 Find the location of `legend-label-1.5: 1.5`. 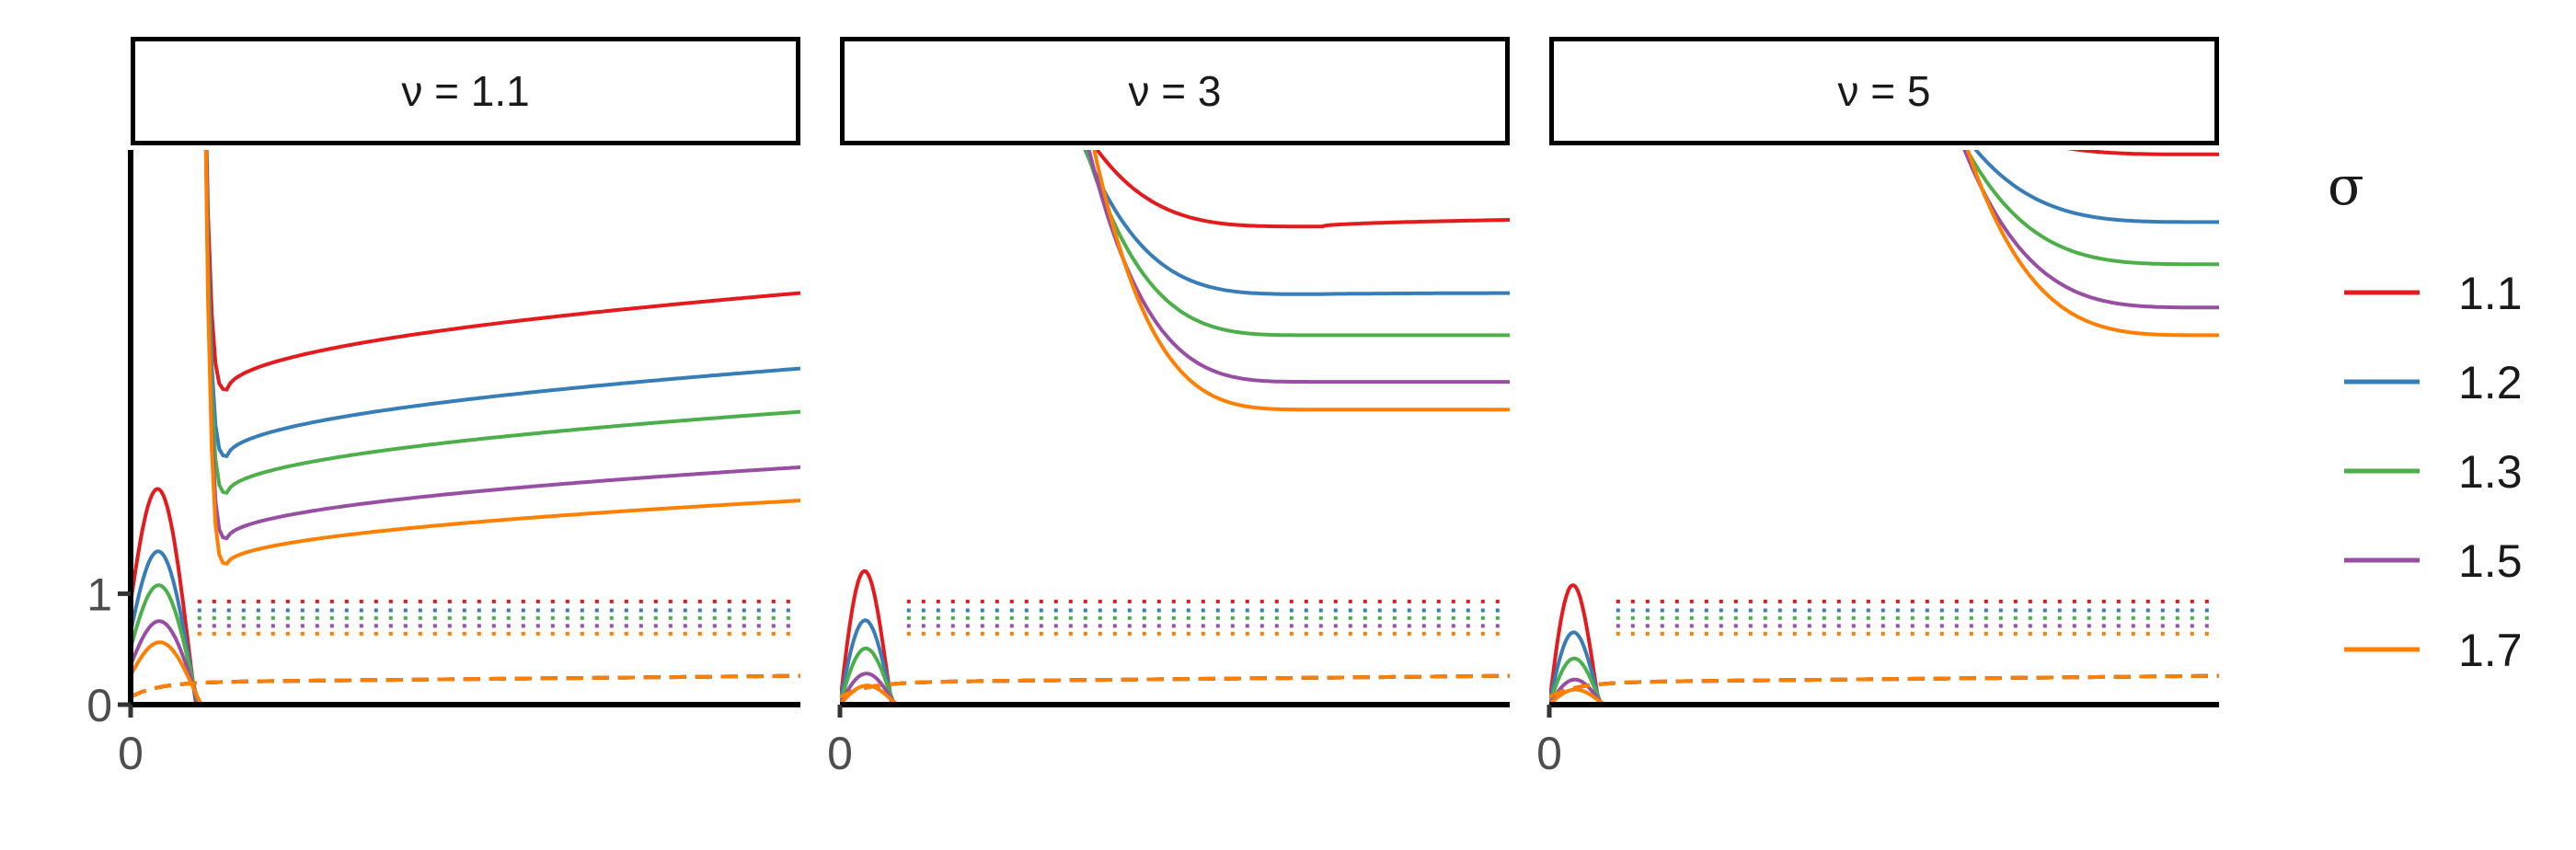

legend-label-1.5: 1.5 is located at coordinates (2490, 561).